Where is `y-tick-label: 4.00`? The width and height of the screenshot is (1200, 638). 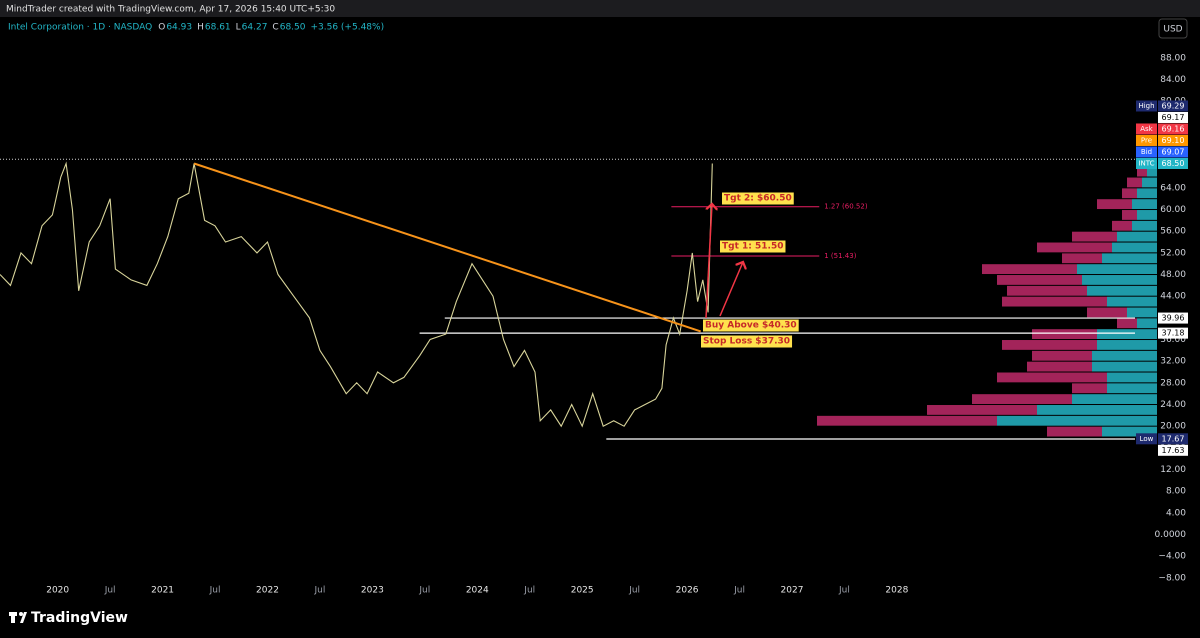 y-tick-label: 4.00 is located at coordinates (1176, 513).